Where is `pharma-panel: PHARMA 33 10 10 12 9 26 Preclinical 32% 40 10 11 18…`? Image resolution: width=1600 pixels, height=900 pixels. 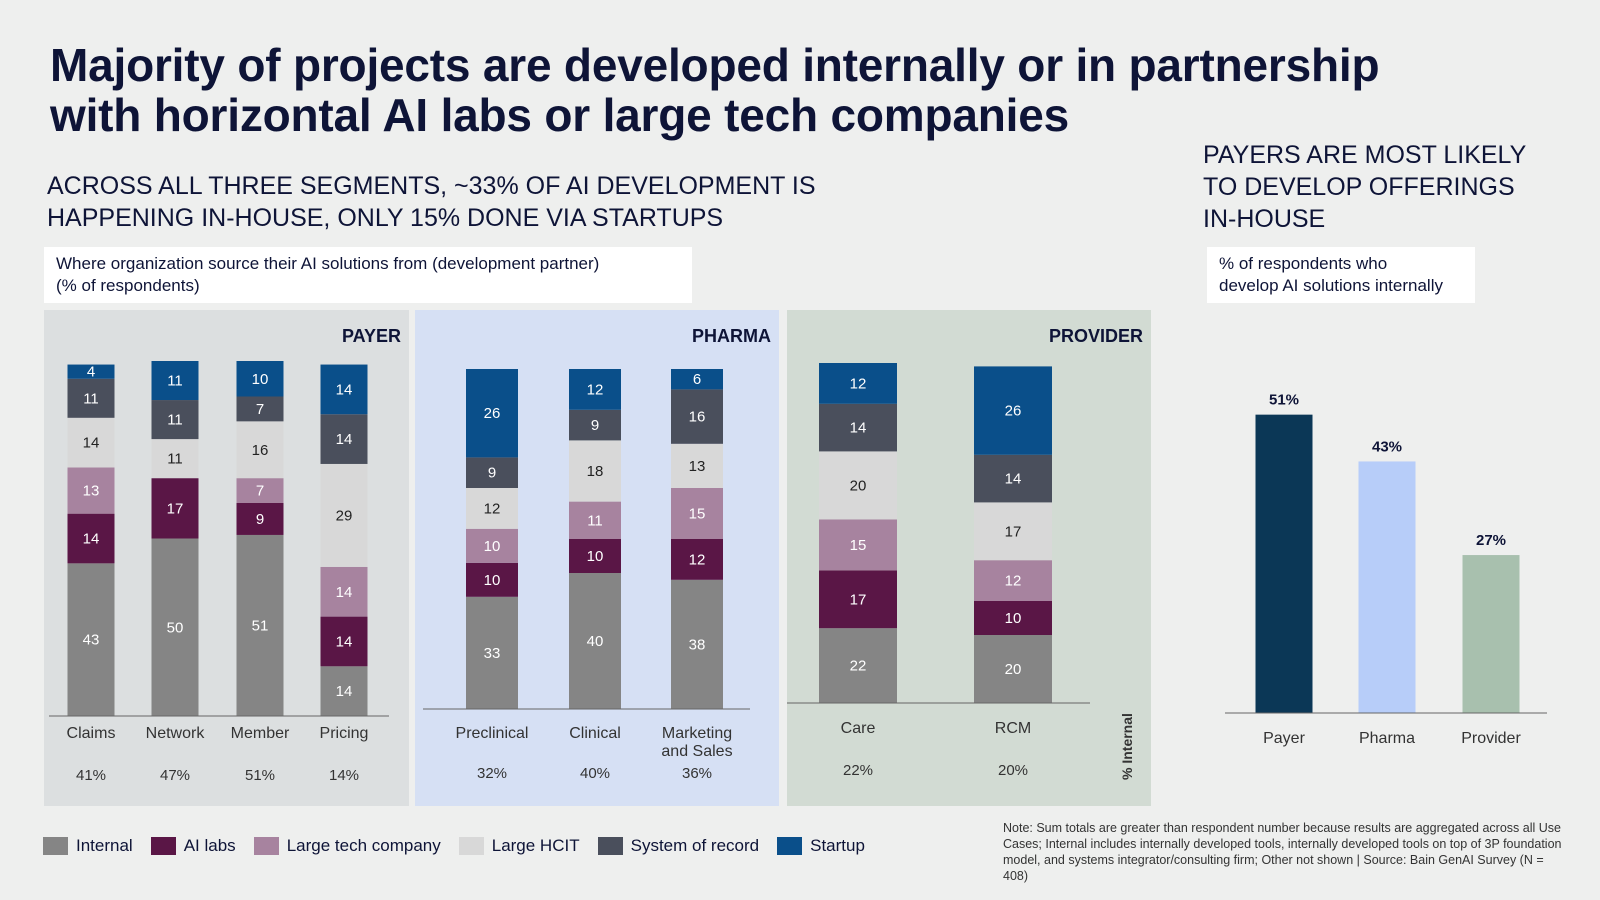 pharma-panel: PHARMA 33 10 10 12 9 26 Preclinical 32% 40 10 11 18… is located at coordinates (597, 558).